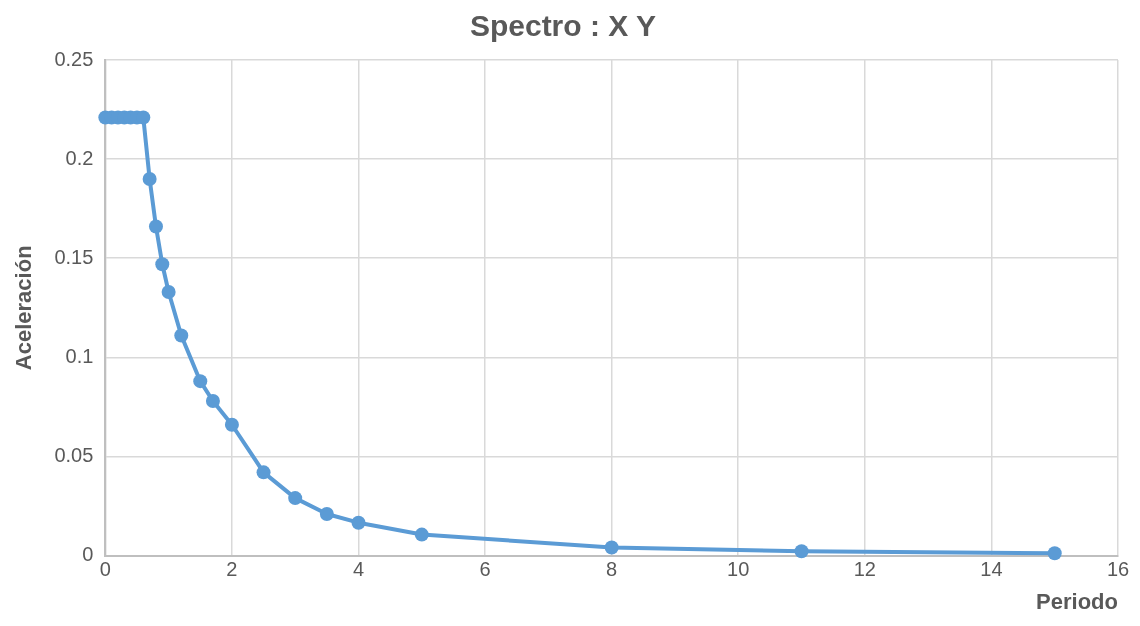  Describe the element at coordinates (485, 569) in the screenshot. I see `x-tick-label: 6` at that location.